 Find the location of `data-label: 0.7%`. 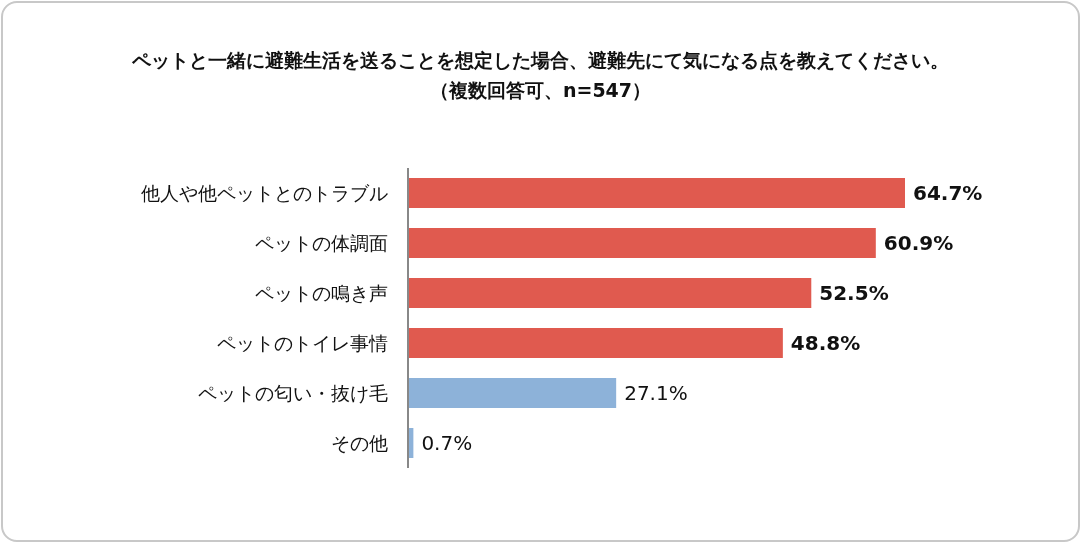

data-label: 0.7% is located at coordinates (447, 443).